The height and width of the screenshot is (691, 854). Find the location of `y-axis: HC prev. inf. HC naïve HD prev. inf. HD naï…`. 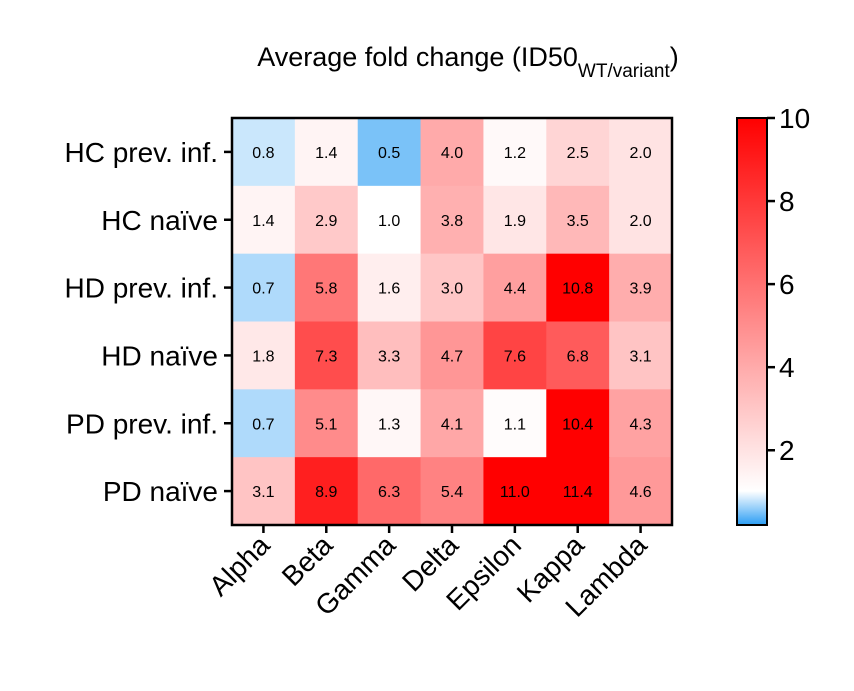

y-axis: HC prev. inf. HC naïve HD prev. inf. HD naï… is located at coordinates (148, 322).